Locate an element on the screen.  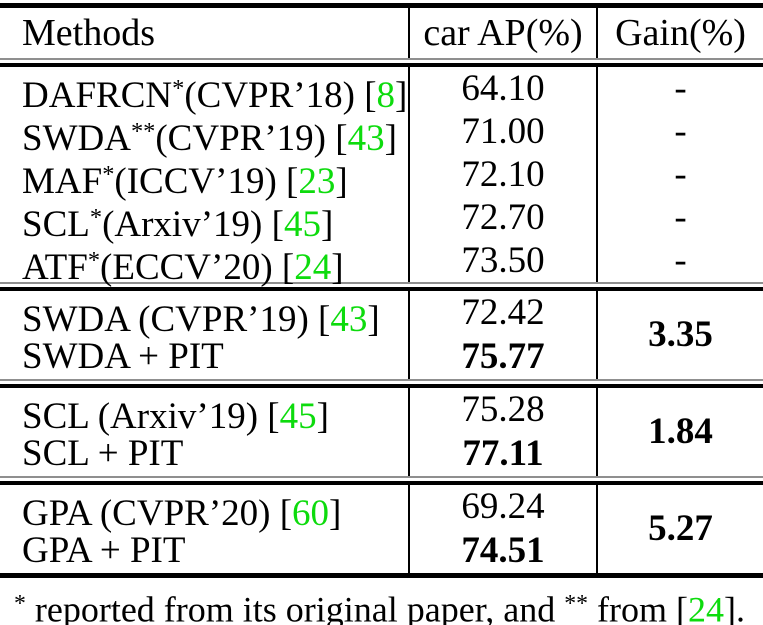
method-cell: SWDA (CVPR’19) [43] is located at coordinates (204, 315).